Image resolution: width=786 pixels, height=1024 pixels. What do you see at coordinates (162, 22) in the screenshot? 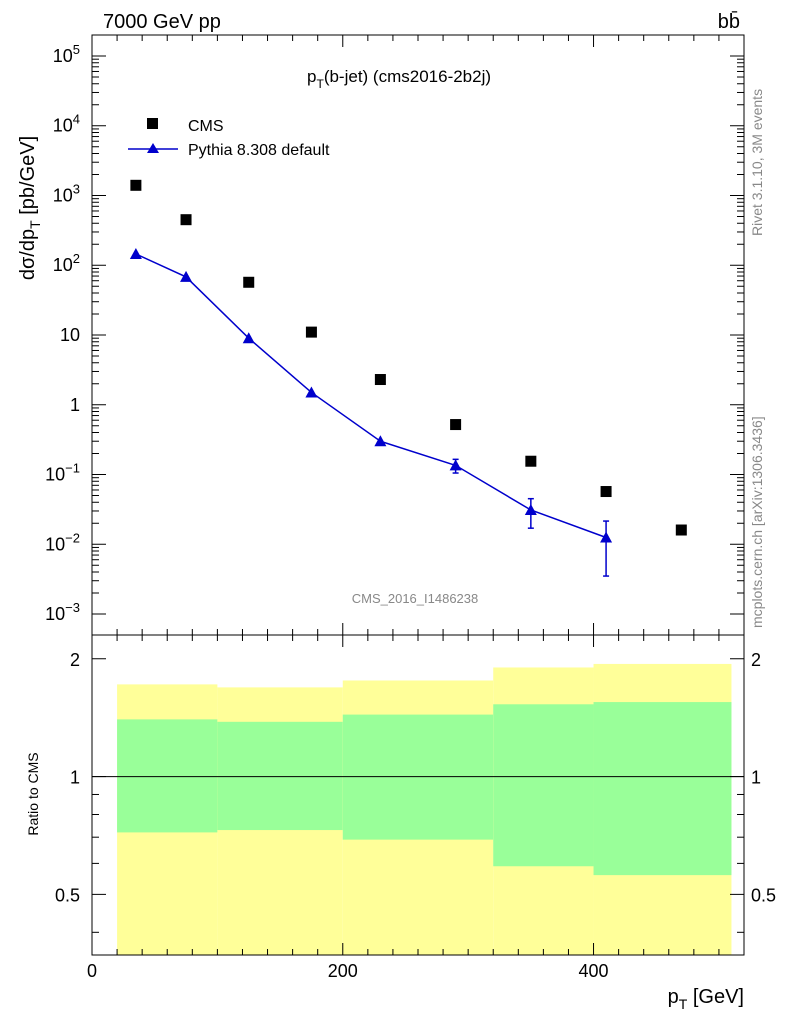
I see `energy-label: 7000 GeV pp` at bounding box center [162, 22].